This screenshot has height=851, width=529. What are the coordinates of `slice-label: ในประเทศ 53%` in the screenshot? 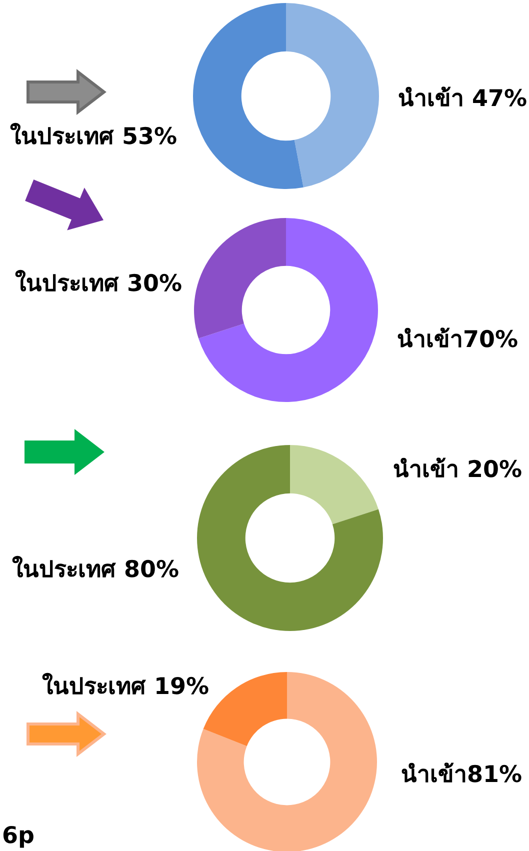 It's located at (94, 136).